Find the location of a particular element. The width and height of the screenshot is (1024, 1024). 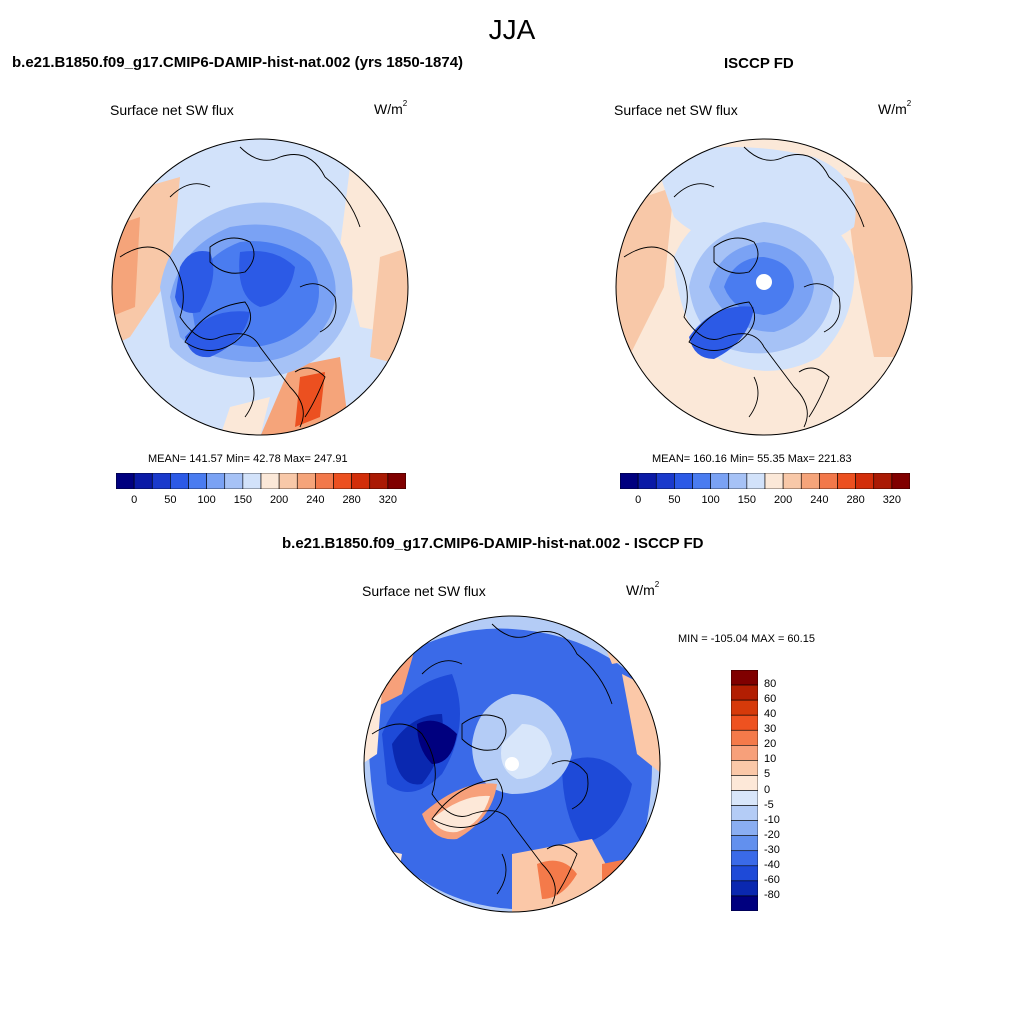

panel-1-colorbar-tick-label: 50 is located at coordinates (170, 500).